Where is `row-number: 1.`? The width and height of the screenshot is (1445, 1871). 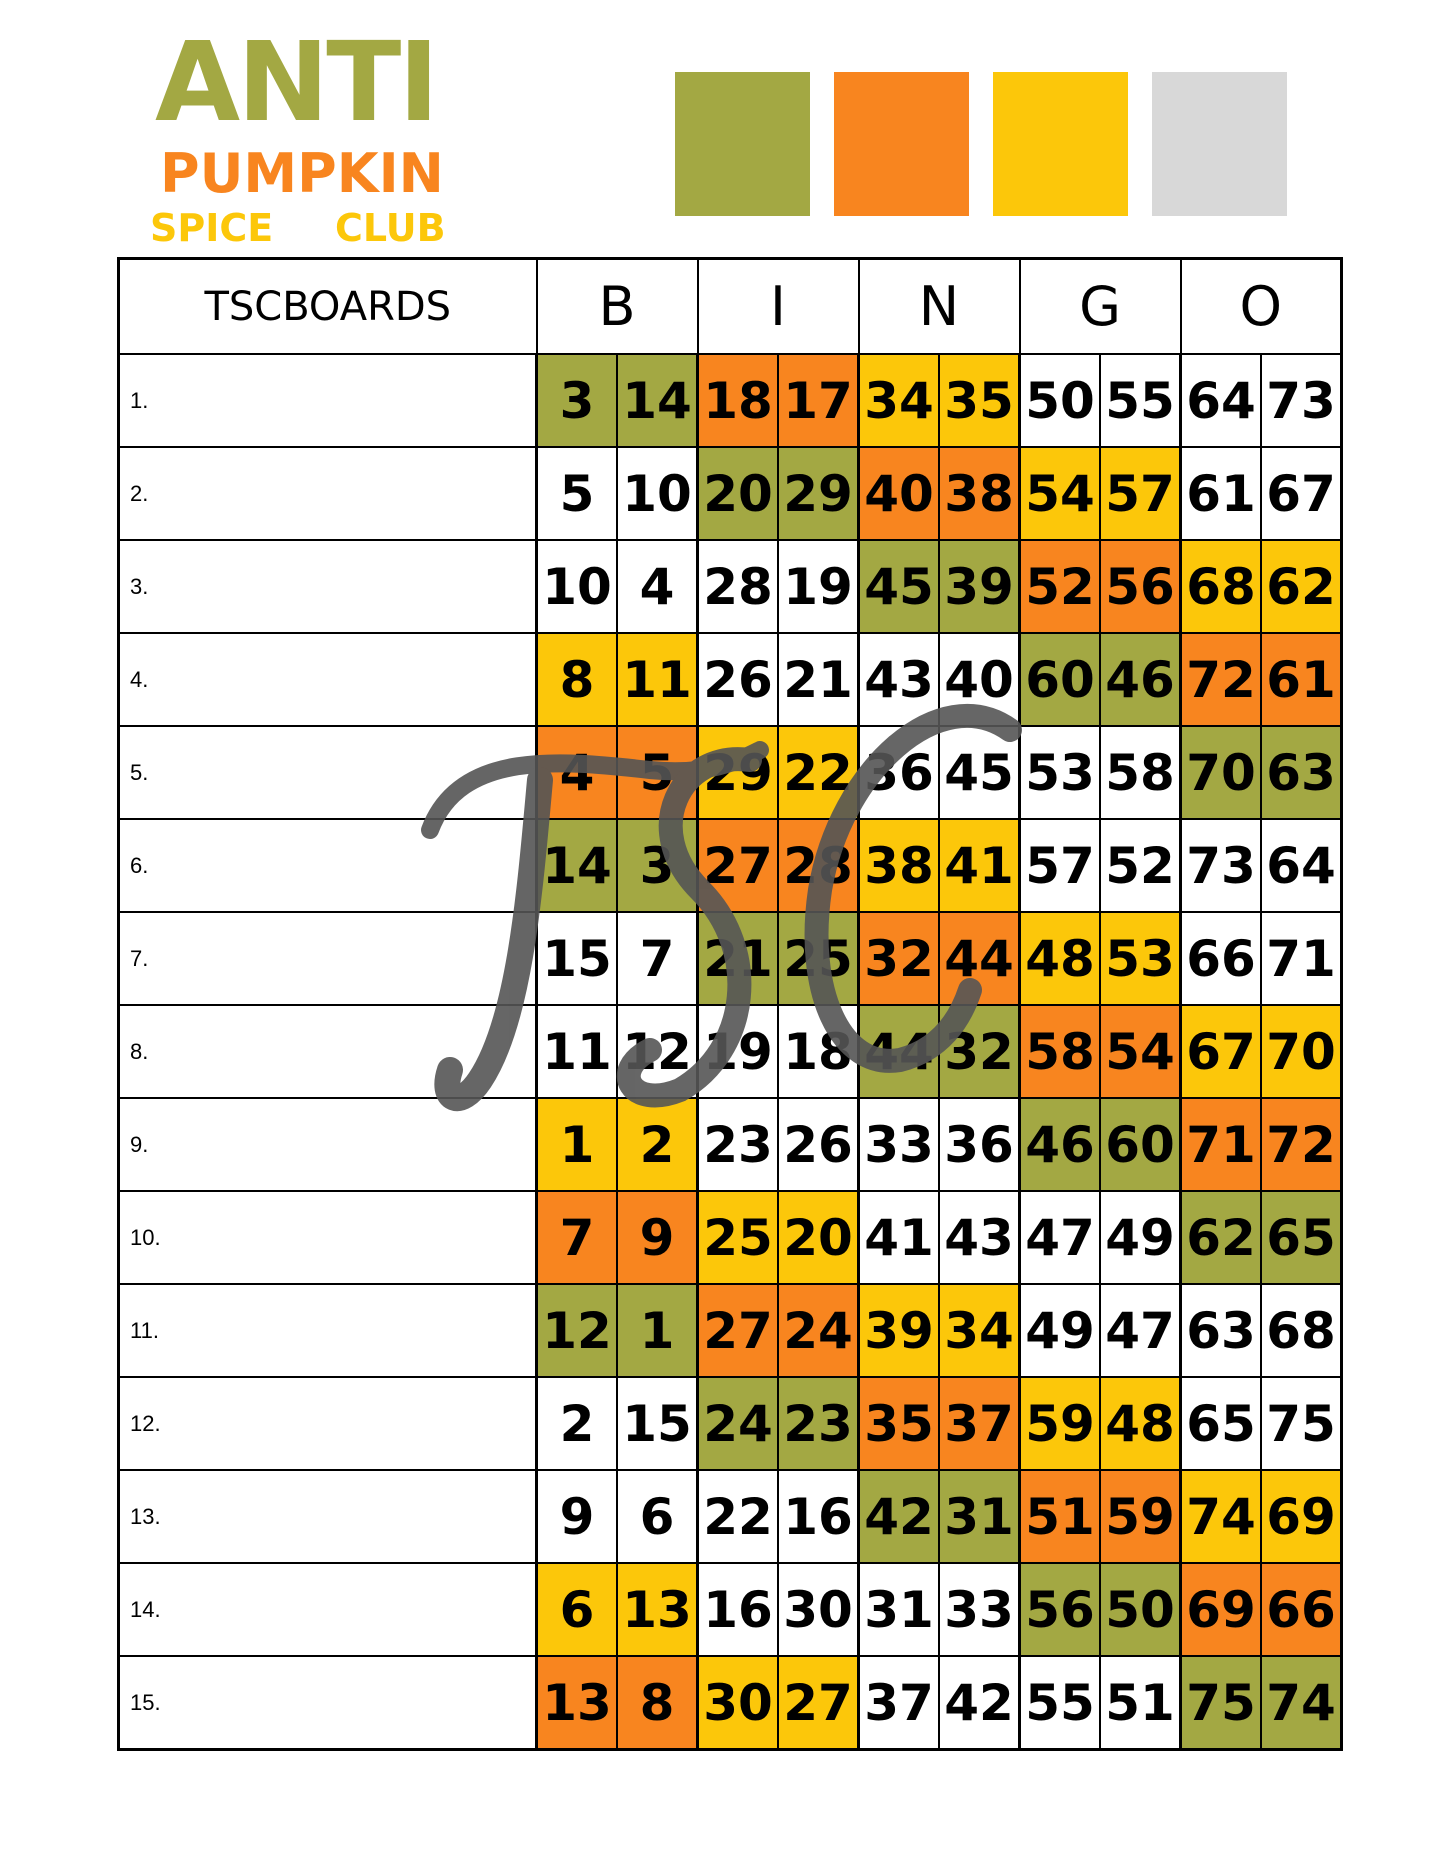
row-number: 1. is located at coordinates (327, 400).